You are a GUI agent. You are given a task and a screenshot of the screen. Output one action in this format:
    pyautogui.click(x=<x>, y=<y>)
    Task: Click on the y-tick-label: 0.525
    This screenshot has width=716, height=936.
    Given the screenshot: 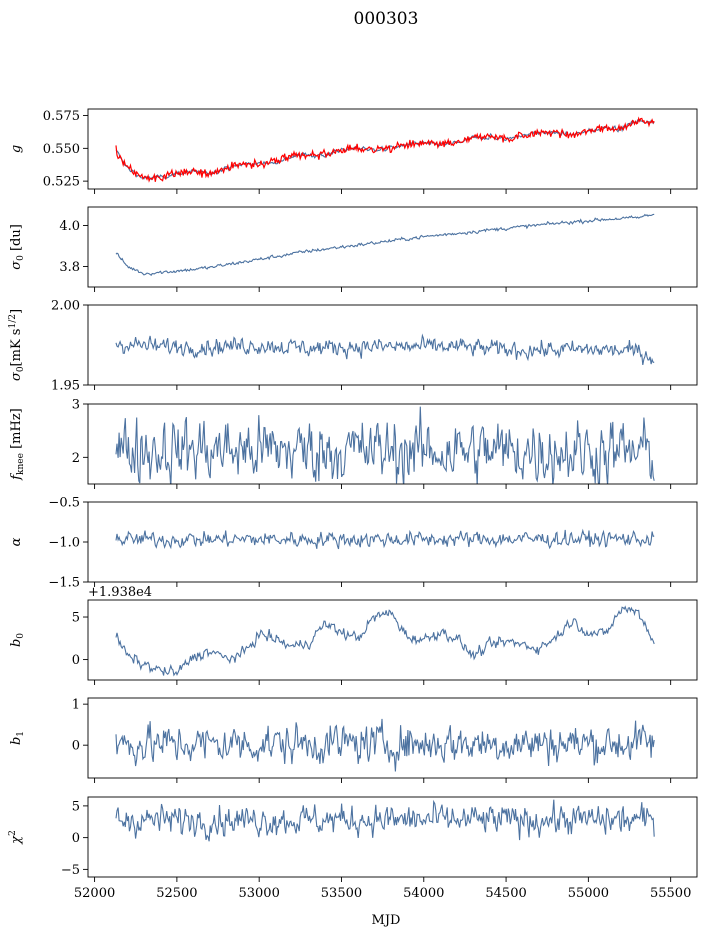 What is the action you would take?
    pyautogui.click(x=61, y=182)
    